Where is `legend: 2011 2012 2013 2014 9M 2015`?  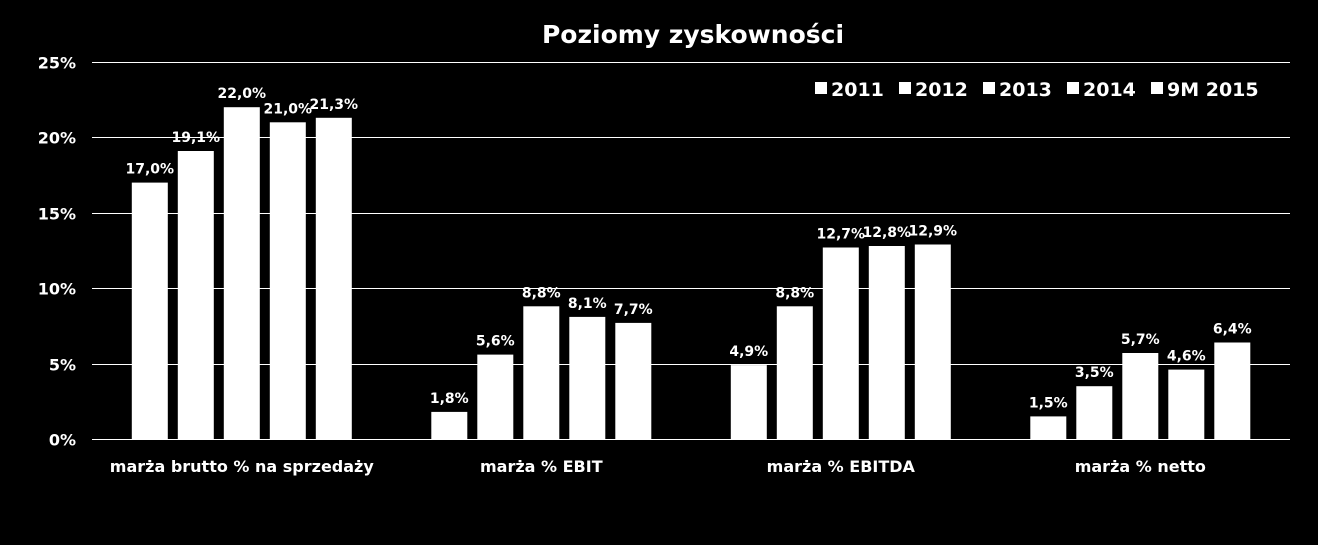 legend: 2011 2012 2013 2014 9M 2015 is located at coordinates (1037, 90).